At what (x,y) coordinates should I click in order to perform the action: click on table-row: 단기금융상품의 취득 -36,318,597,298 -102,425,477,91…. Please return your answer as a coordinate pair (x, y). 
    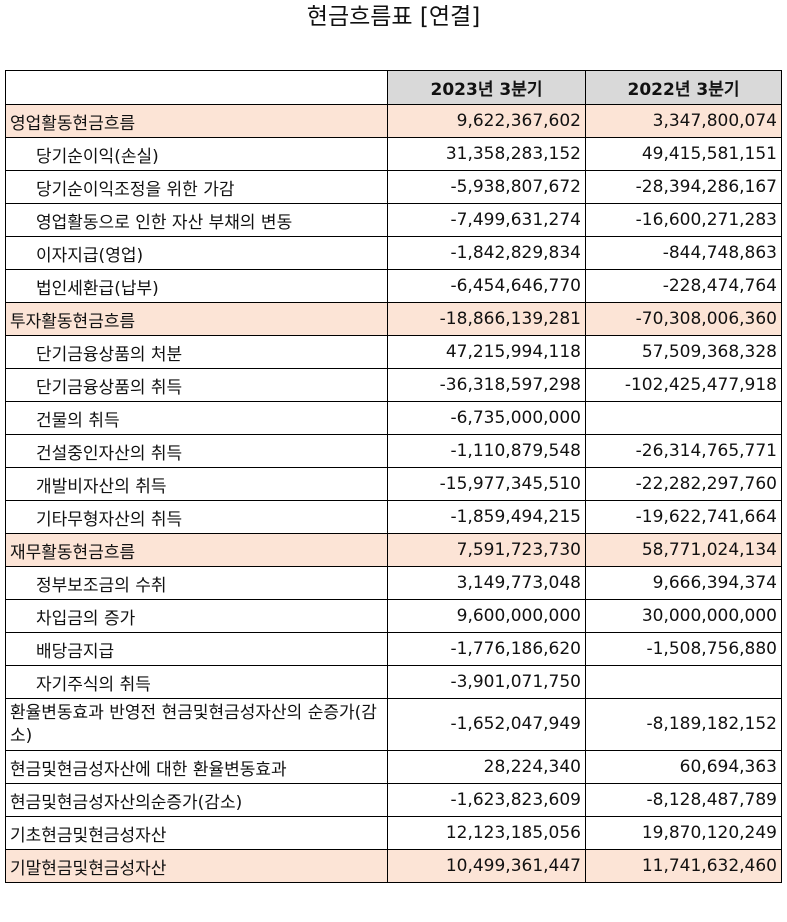
    Looking at the image, I should click on (393, 385).